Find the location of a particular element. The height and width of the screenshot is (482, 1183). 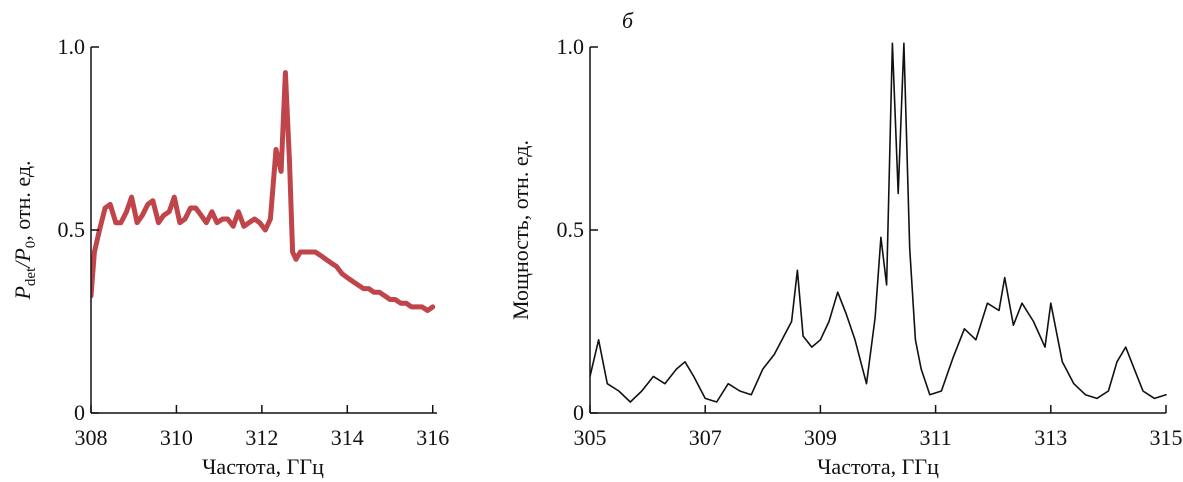

left-y-axis-title: Pdet/P0, отн. ед. is located at coordinates (24, 230).